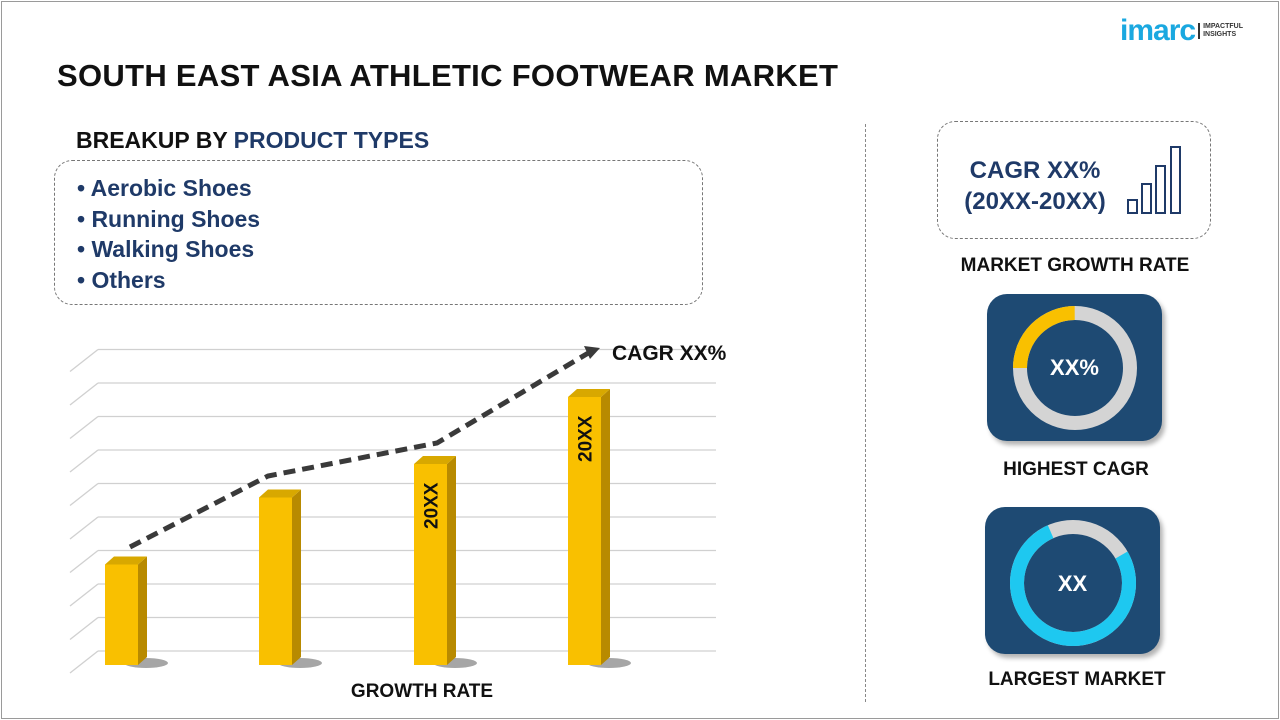 The image size is (1280, 720). I want to click on donut-cyan-icon, so click(1073, 583).